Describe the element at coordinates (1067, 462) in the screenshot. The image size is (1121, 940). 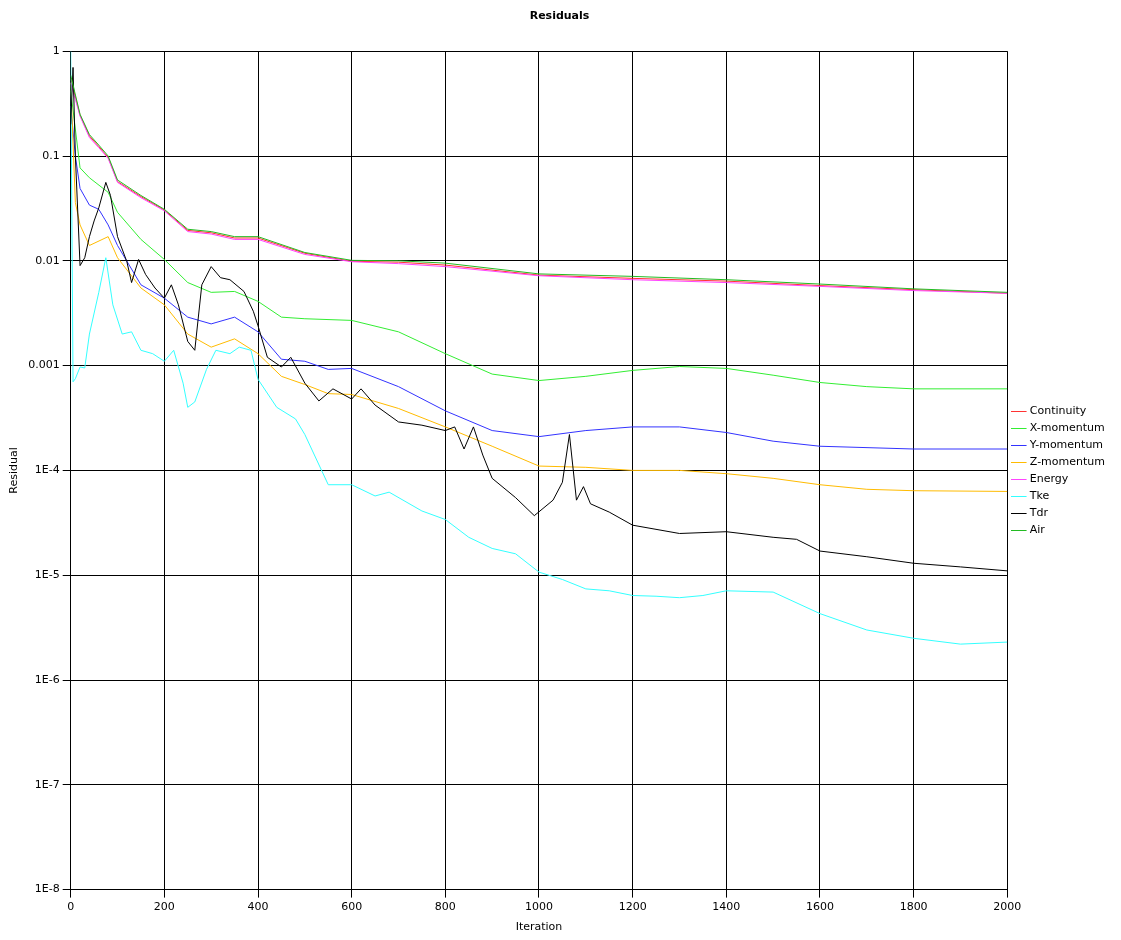
I see `legend-label: Z-momentum` at that location.